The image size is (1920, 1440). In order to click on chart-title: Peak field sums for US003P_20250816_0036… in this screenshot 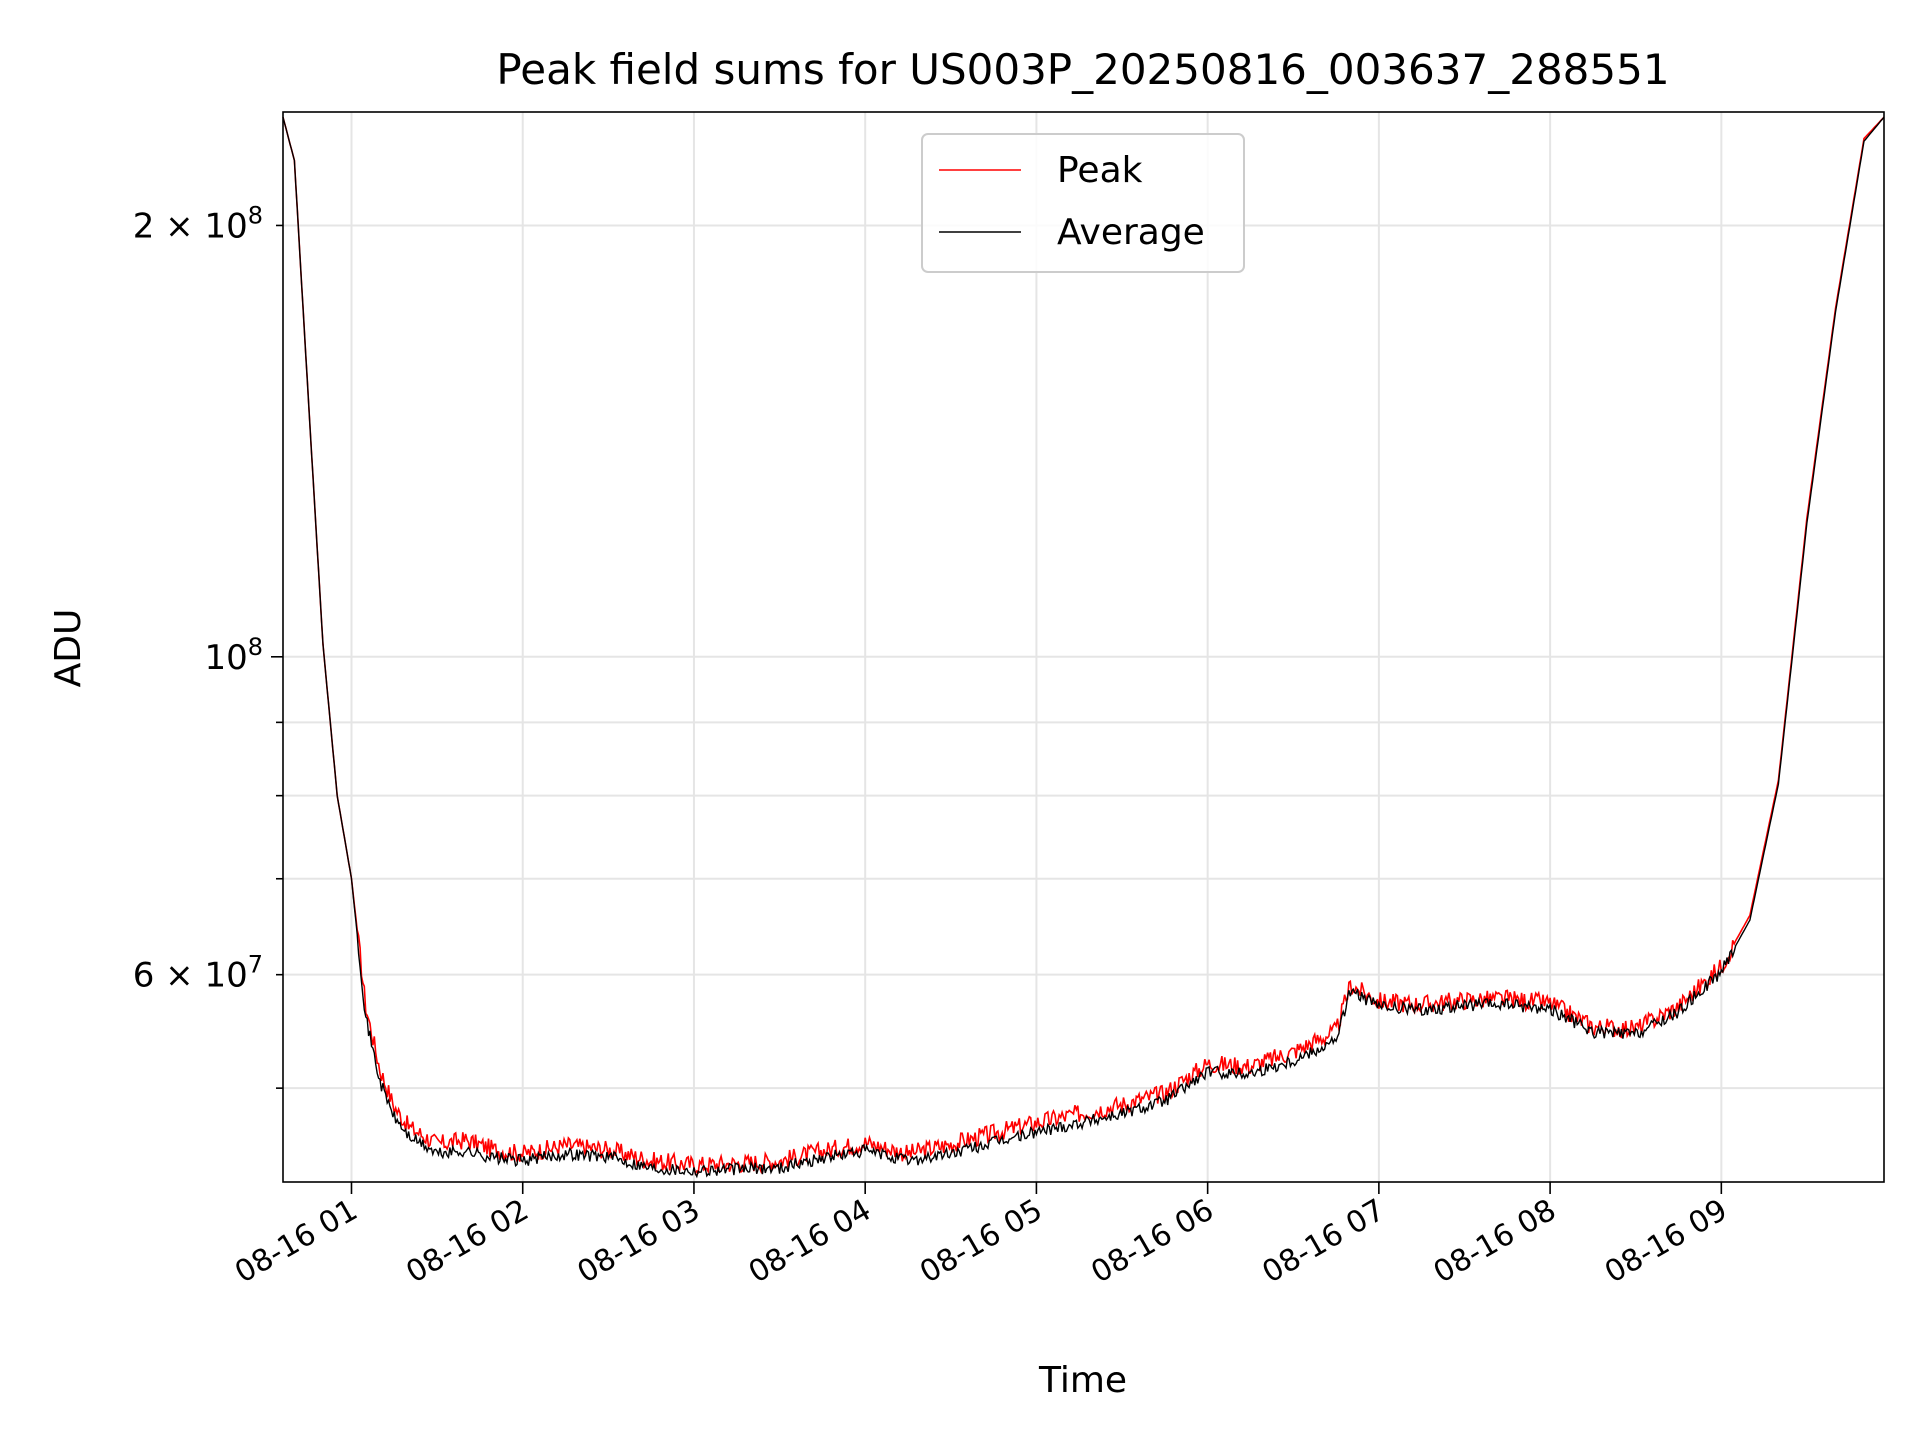, I will do `click(1082, 69)`.